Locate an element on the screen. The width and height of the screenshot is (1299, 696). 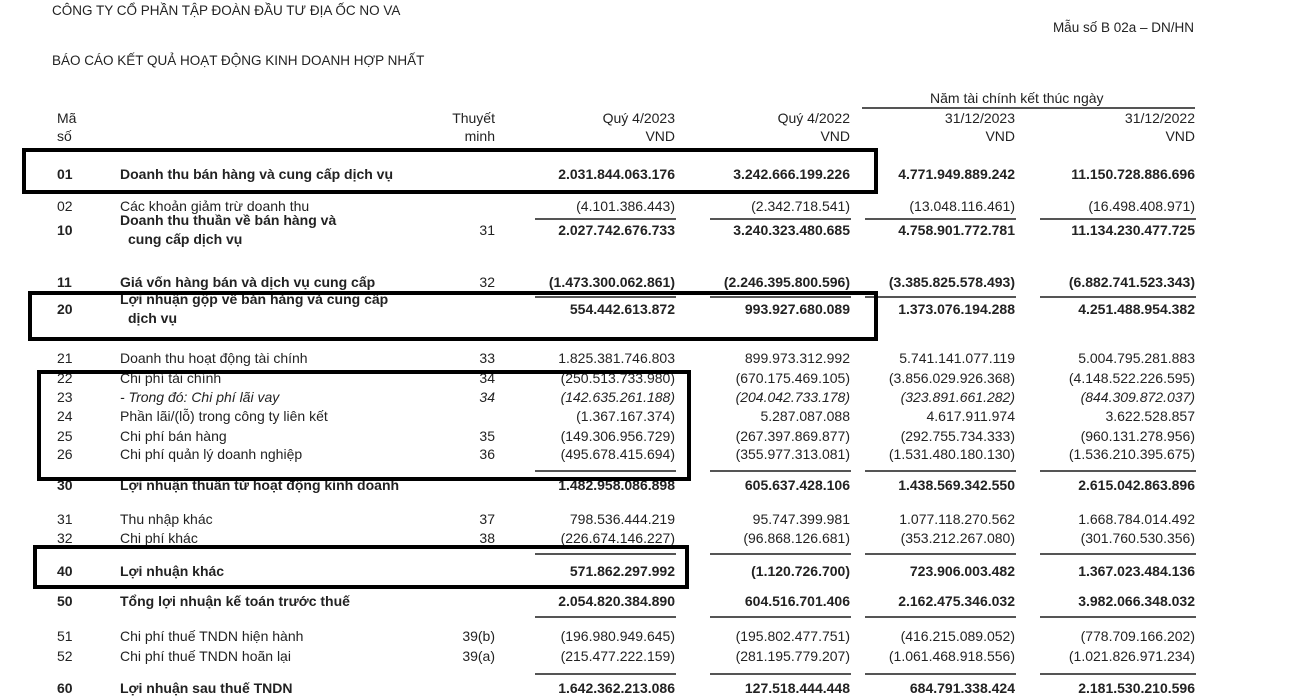
row-description: Doanh thu thuần về bán hàng và is located at coordinates (228, 220).